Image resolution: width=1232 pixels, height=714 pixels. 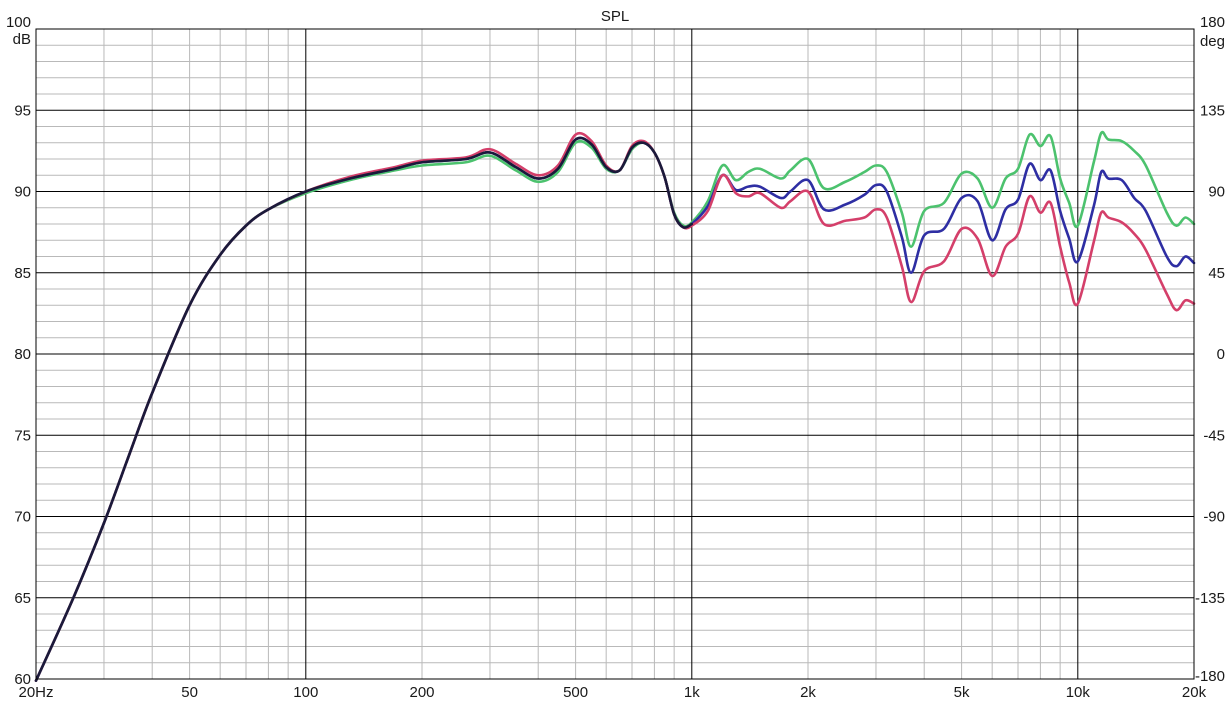 I want to click on y2-tick-label: -90, so click(x=1214, y=517).